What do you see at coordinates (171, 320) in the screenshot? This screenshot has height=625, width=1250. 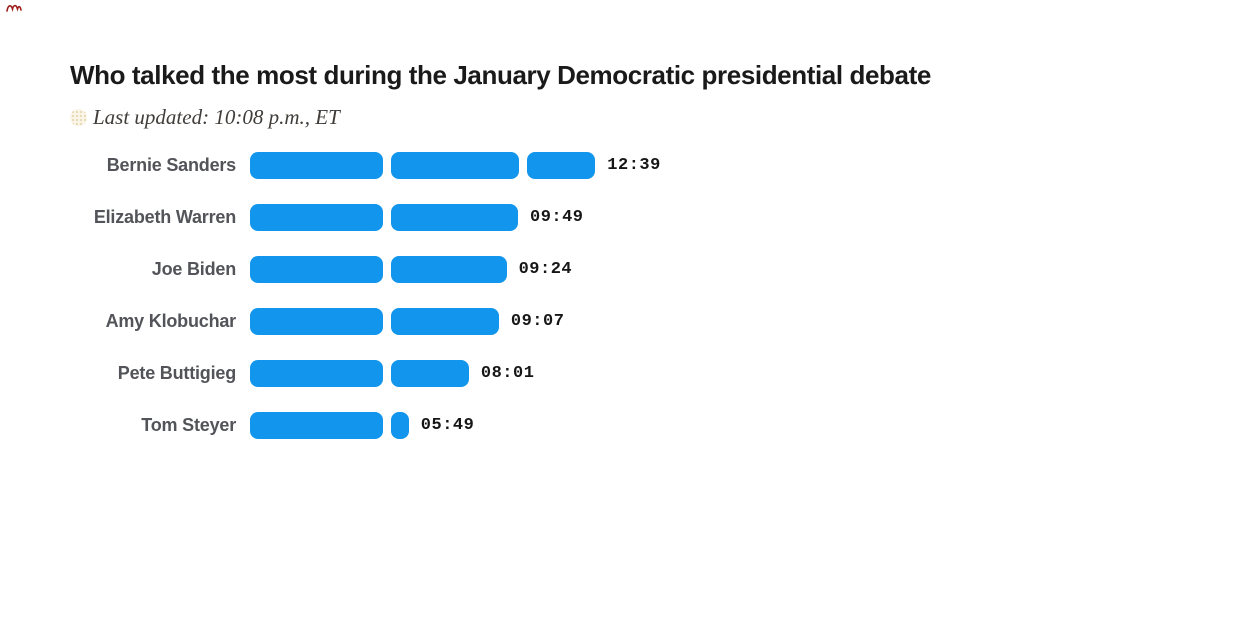 I see `row-label: Amy Klobuchar` at bounding box center [171, 320].